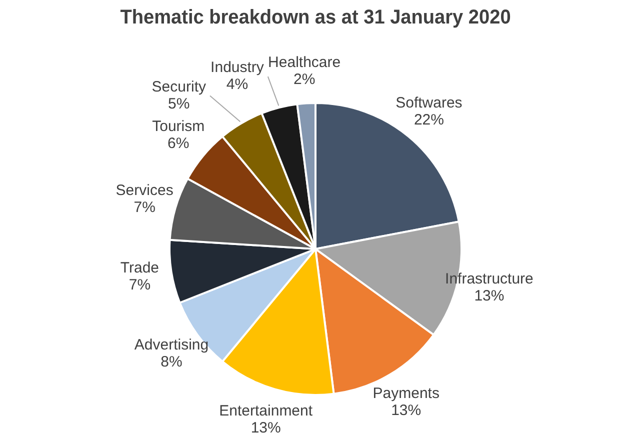 Image resolution: width=631 pixels, height=448 pixels. Describe the element at coordinates (145, 190) in the screenshot. I see `slice-label: Services` at that location.